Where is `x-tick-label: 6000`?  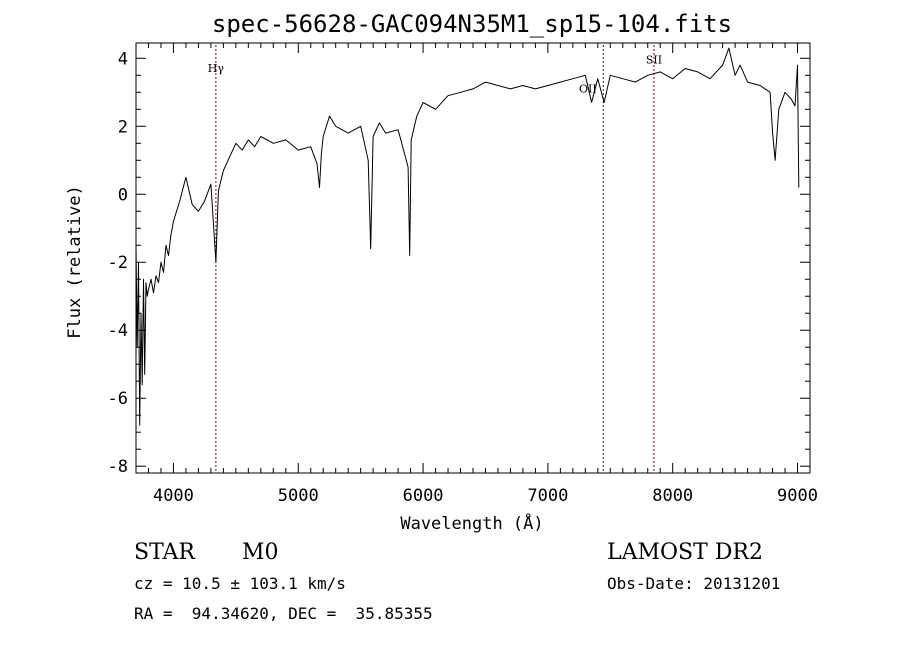
x-tick-label: 6000 is located at coordinates (423, 496).